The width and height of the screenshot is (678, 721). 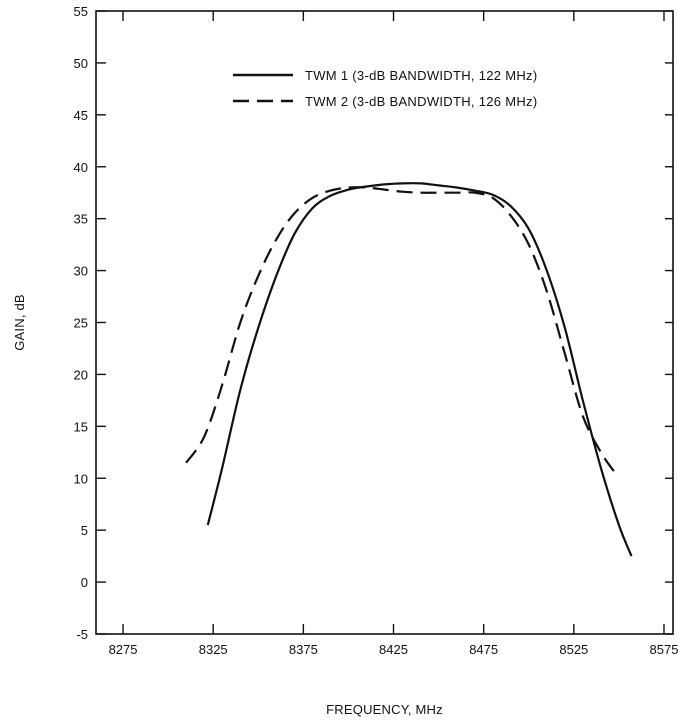 What do you see at coordinates (483, 649) in the screenshot?
I see `x-tick-label: 8475` at bounding box center [483, 649].